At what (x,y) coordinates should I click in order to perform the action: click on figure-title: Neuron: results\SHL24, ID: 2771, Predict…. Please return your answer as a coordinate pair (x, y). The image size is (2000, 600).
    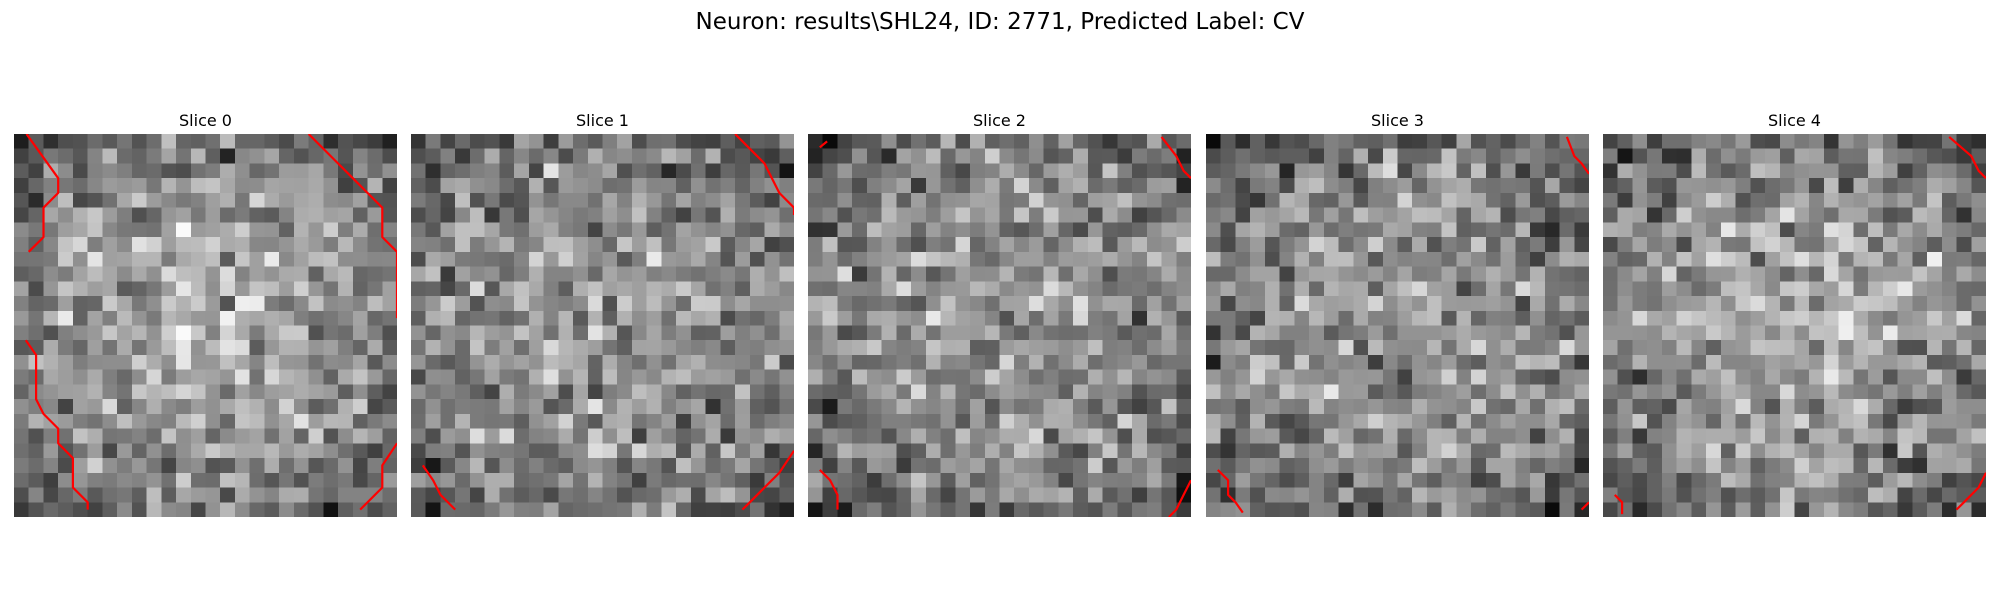
    Looking at the image, I should click on (1000, 22).